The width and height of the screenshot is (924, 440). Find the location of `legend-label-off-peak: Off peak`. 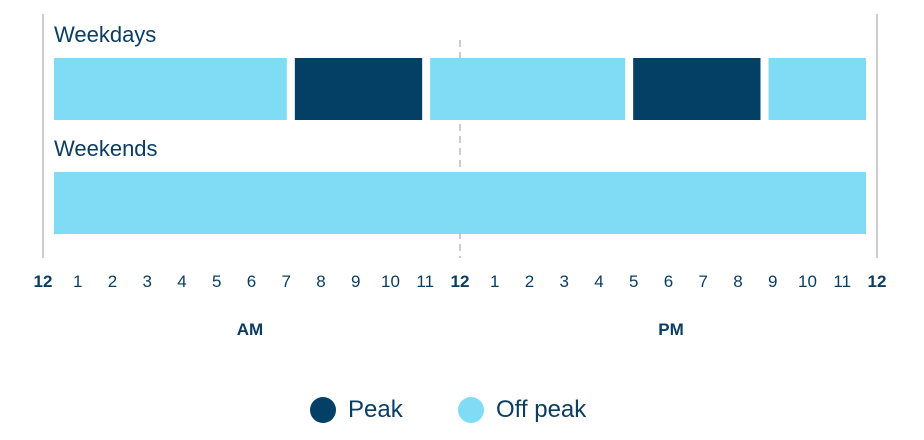

legend-label-off-peak: Off peak is located at coordinates (541, 409).